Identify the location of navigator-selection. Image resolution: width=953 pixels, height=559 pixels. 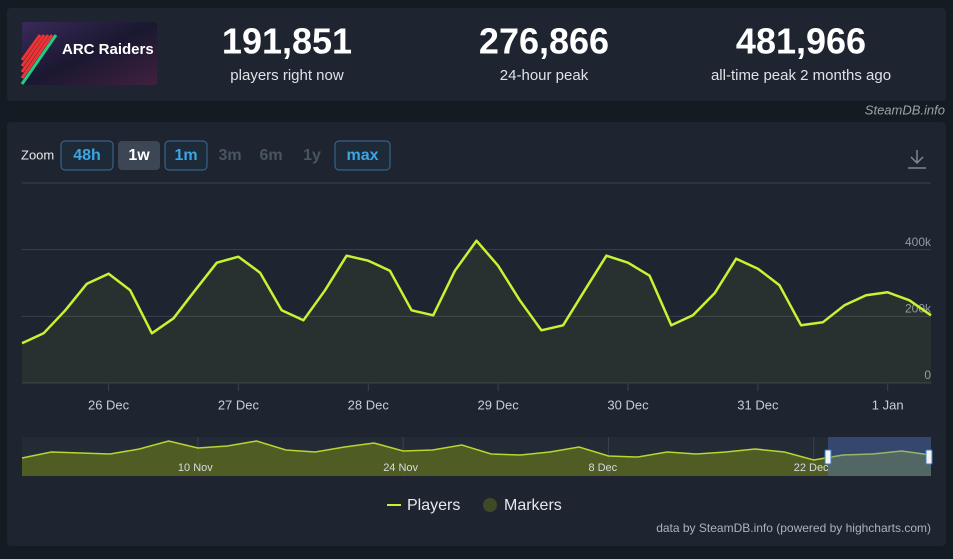
(879, 456).